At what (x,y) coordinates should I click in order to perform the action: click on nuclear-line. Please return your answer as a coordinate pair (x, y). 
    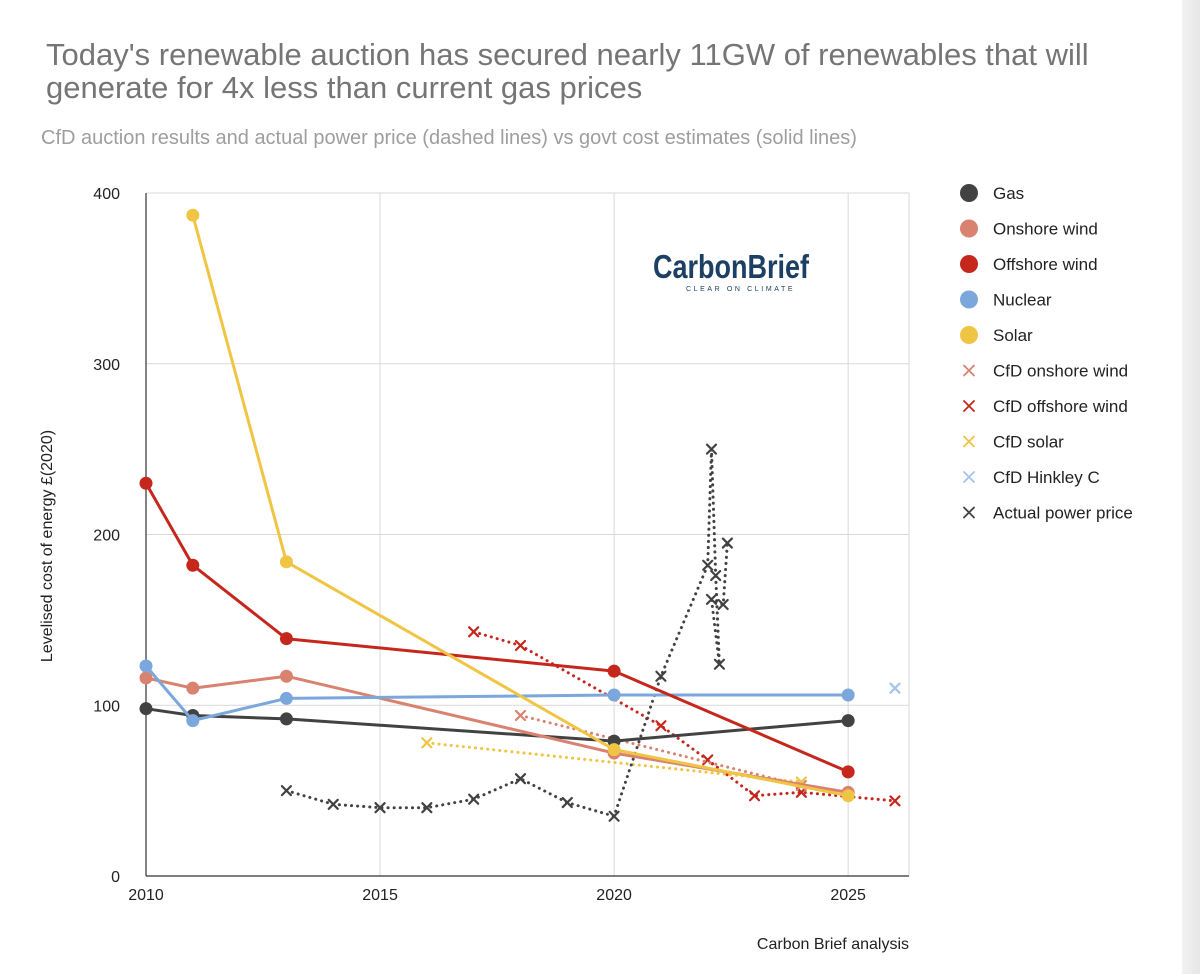
    Looking at the image, I should click on (497, 693).